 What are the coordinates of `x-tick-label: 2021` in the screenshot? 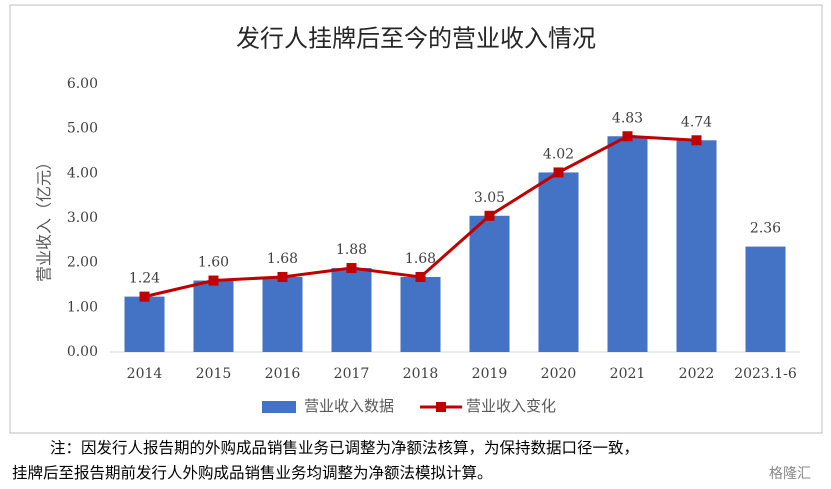 It's located at (628, 374).